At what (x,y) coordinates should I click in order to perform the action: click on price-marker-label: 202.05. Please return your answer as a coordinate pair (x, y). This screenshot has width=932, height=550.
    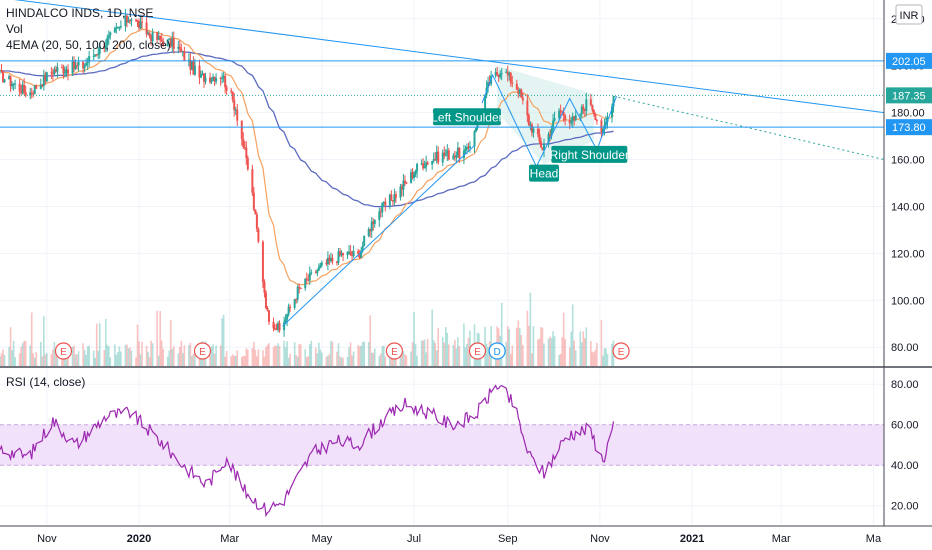
    Looking at the image, I should click on (909, 62).